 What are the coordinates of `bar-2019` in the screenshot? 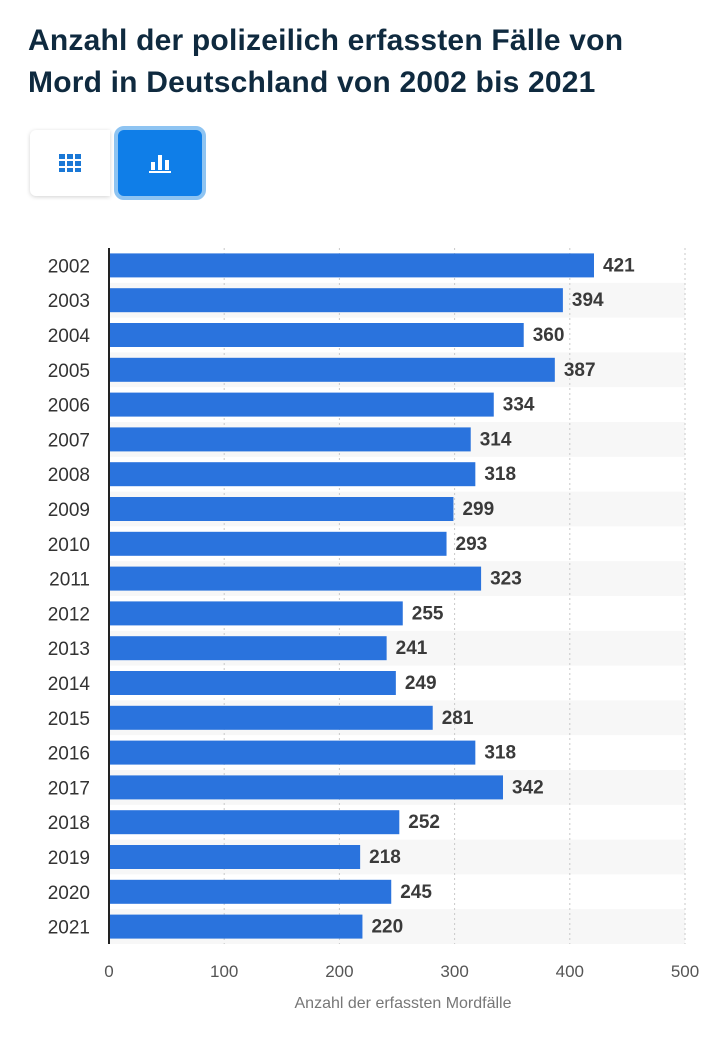 It's located at (235, 857).